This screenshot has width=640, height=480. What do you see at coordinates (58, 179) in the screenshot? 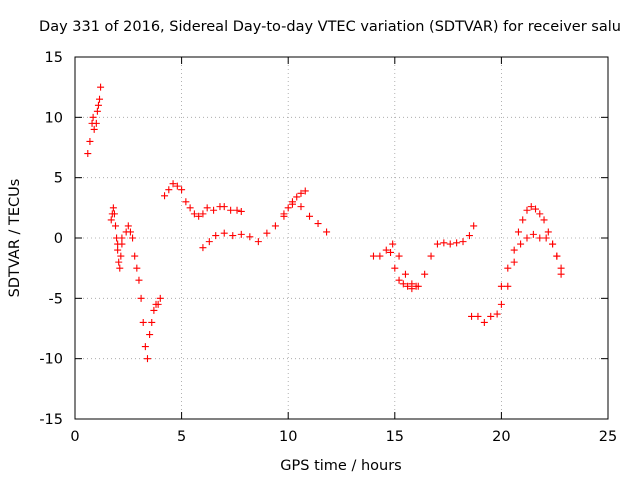
I see `y-tick-label: 5` at bounding box center [58, 179].